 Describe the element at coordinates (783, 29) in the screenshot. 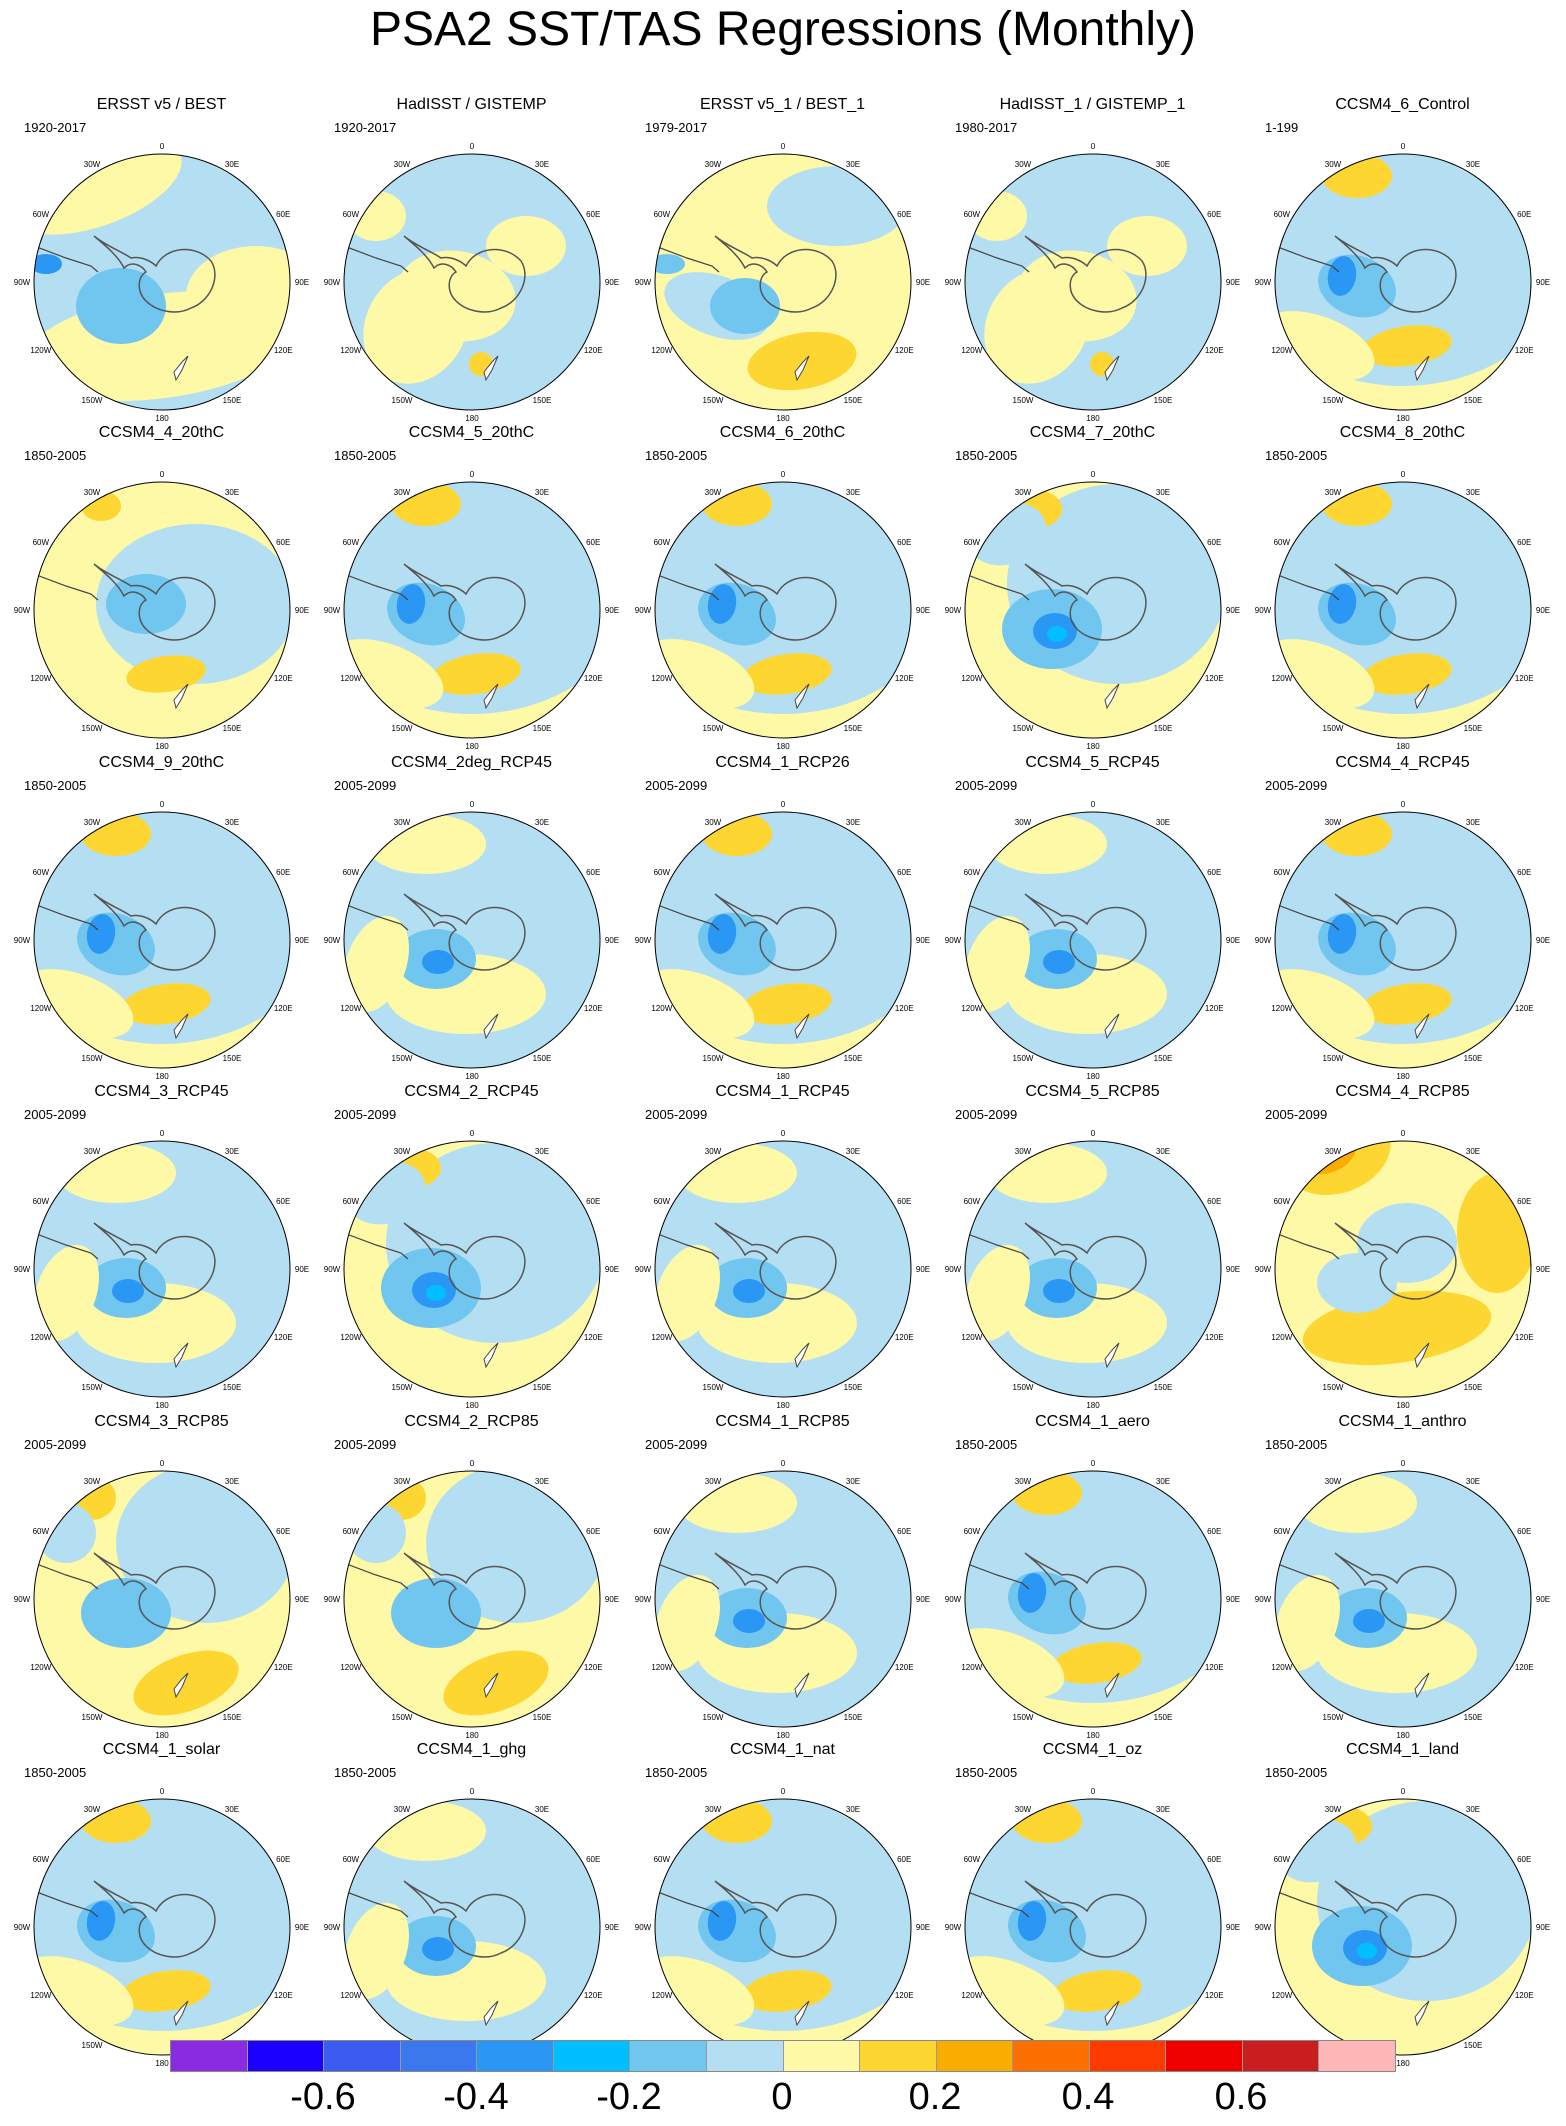

I see `figure-title: PSA2 SST/TAS Regressions (Monthly)` at that location.